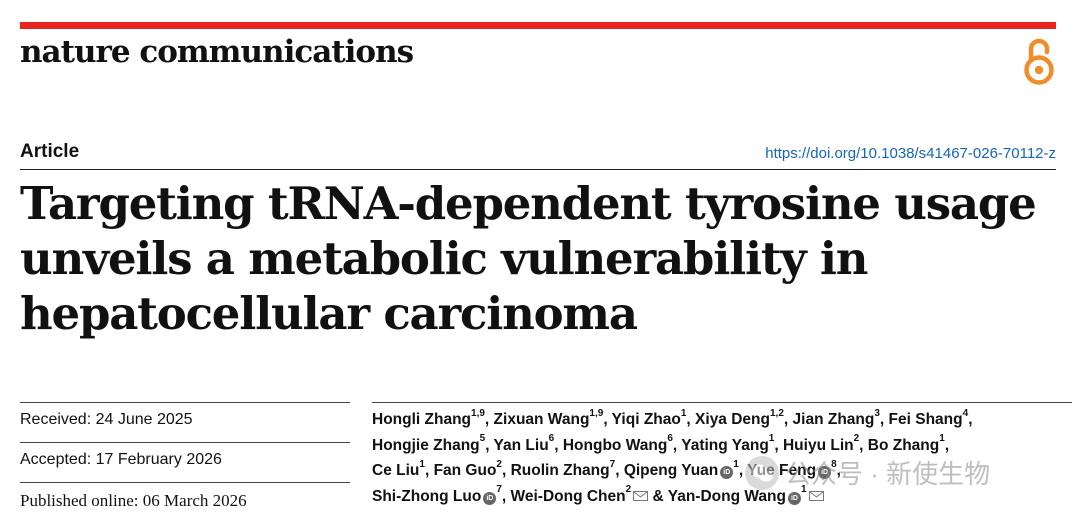 Image resolution: width=1080 pixels, height=522 pixels. Describe the element at coordinates (888, 474) in the screenshot. I see `watermark-text: 公众号 · 新使生物` at that location.